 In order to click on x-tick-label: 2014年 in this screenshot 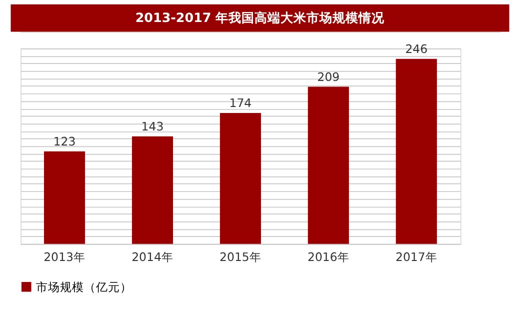, I will do `click(153, 257)`.